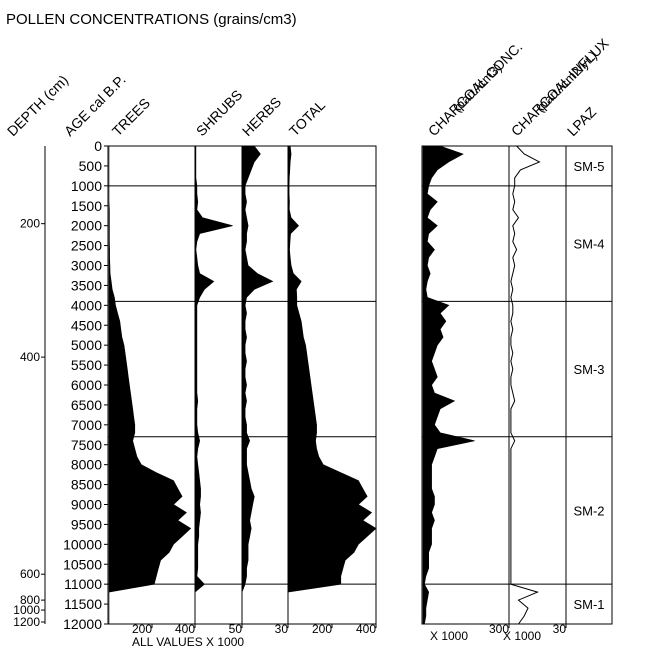  What do you see at coordinates (477, 87) in the screenshot?
I see `series-label-unit: (part./cm3)` at bounding box center [477, 87].